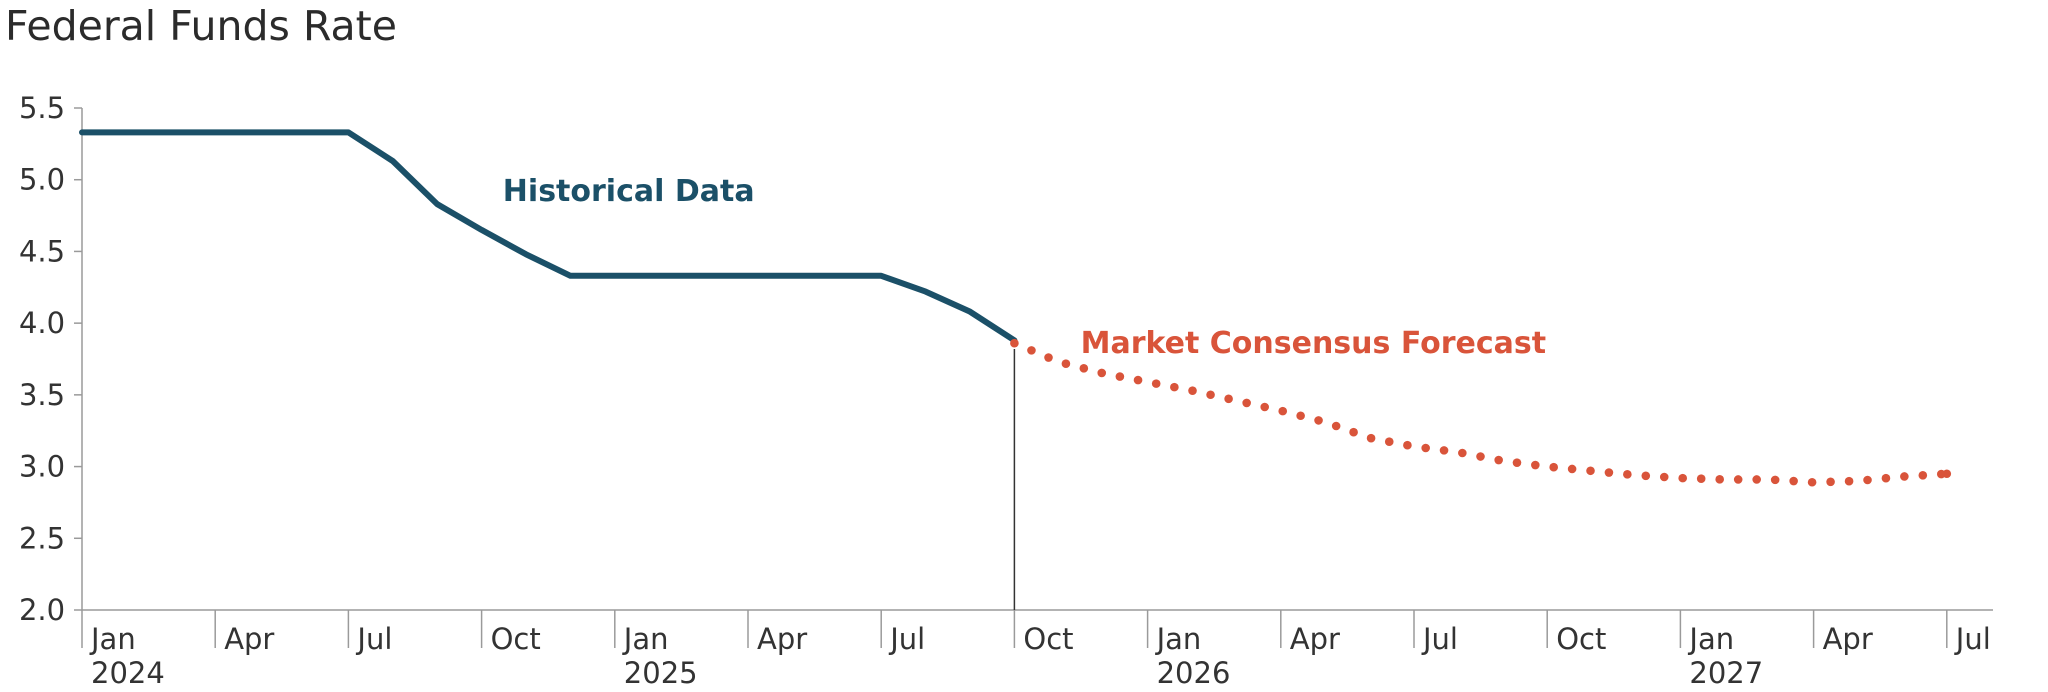 This screenshot has width=2048, height=692. I want to click on y-tick-label: 3.0, so click(42, 467).